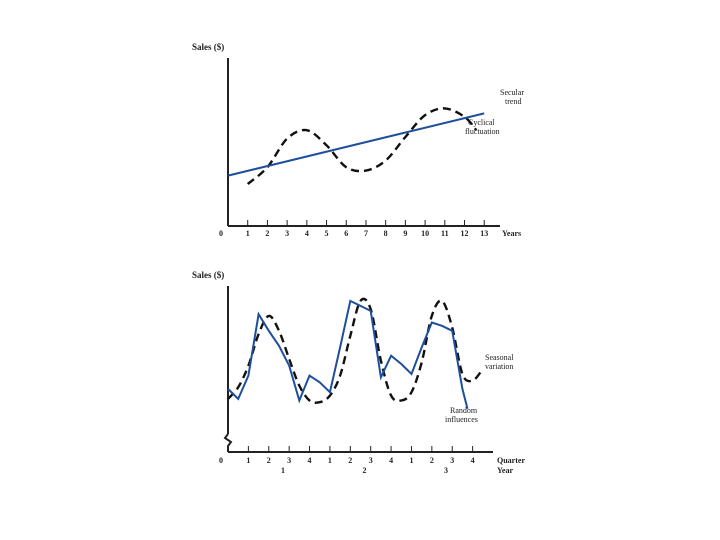 The image size is (720, 540). Describe the element at coordinates (221, 233) in the screenshot. I see `chart1-origin-label: 0` at that location.